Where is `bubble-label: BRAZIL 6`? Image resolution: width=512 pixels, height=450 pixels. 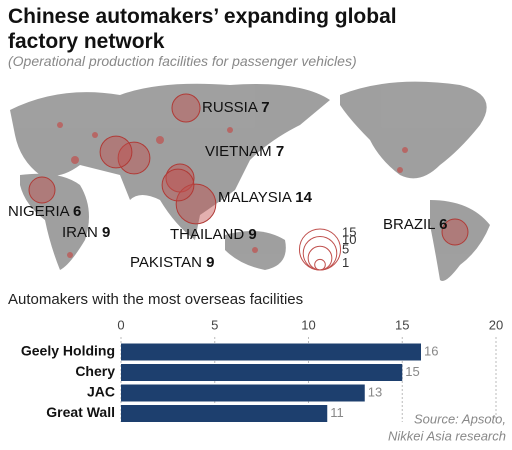 bubble-label: BRAZIL 6 is located at coordinates (415, 224).